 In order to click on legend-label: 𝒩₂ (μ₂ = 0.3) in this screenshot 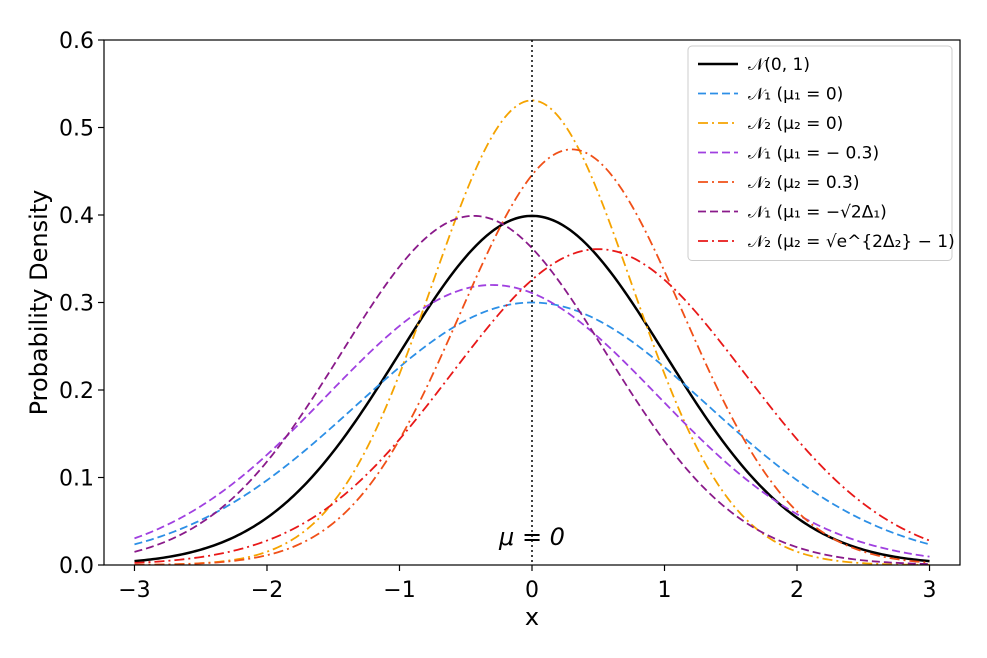, I will do `click(804, 183)`.